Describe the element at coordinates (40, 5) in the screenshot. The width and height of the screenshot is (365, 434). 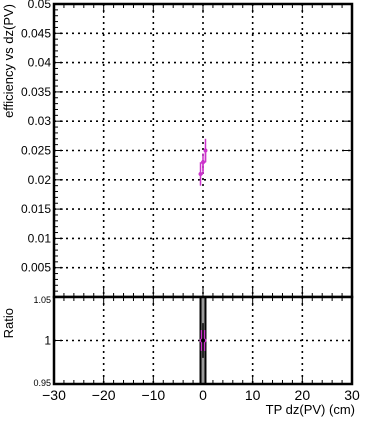
I see `top-y-tick-label: 0.05` at that location.